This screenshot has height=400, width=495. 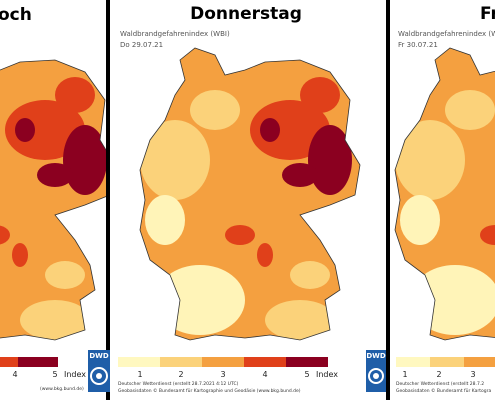 I want to click on footer: Deutscher Wetterdienst (erstellt 28.7.2, so click(x=440, y=384).